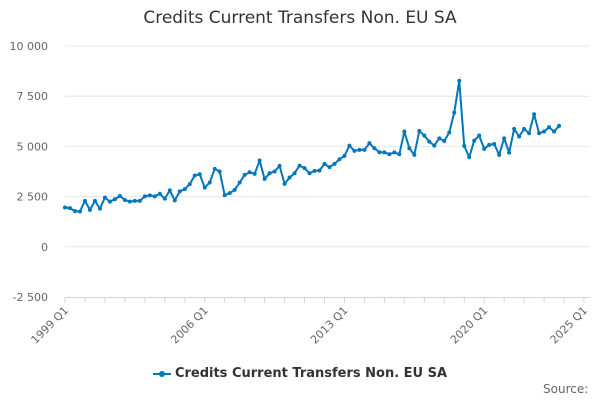 This screenshot has width=600, height=400. Describe the element at coordinates (33, 96) in the screenshot. I see `y-tick-label: 7 500` at that location.